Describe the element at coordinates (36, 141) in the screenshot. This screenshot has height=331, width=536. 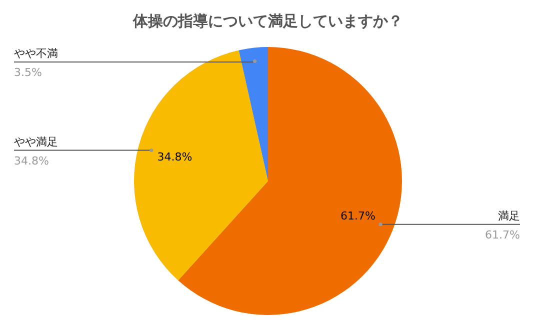
I see `slice-label: やや満足` at that location.